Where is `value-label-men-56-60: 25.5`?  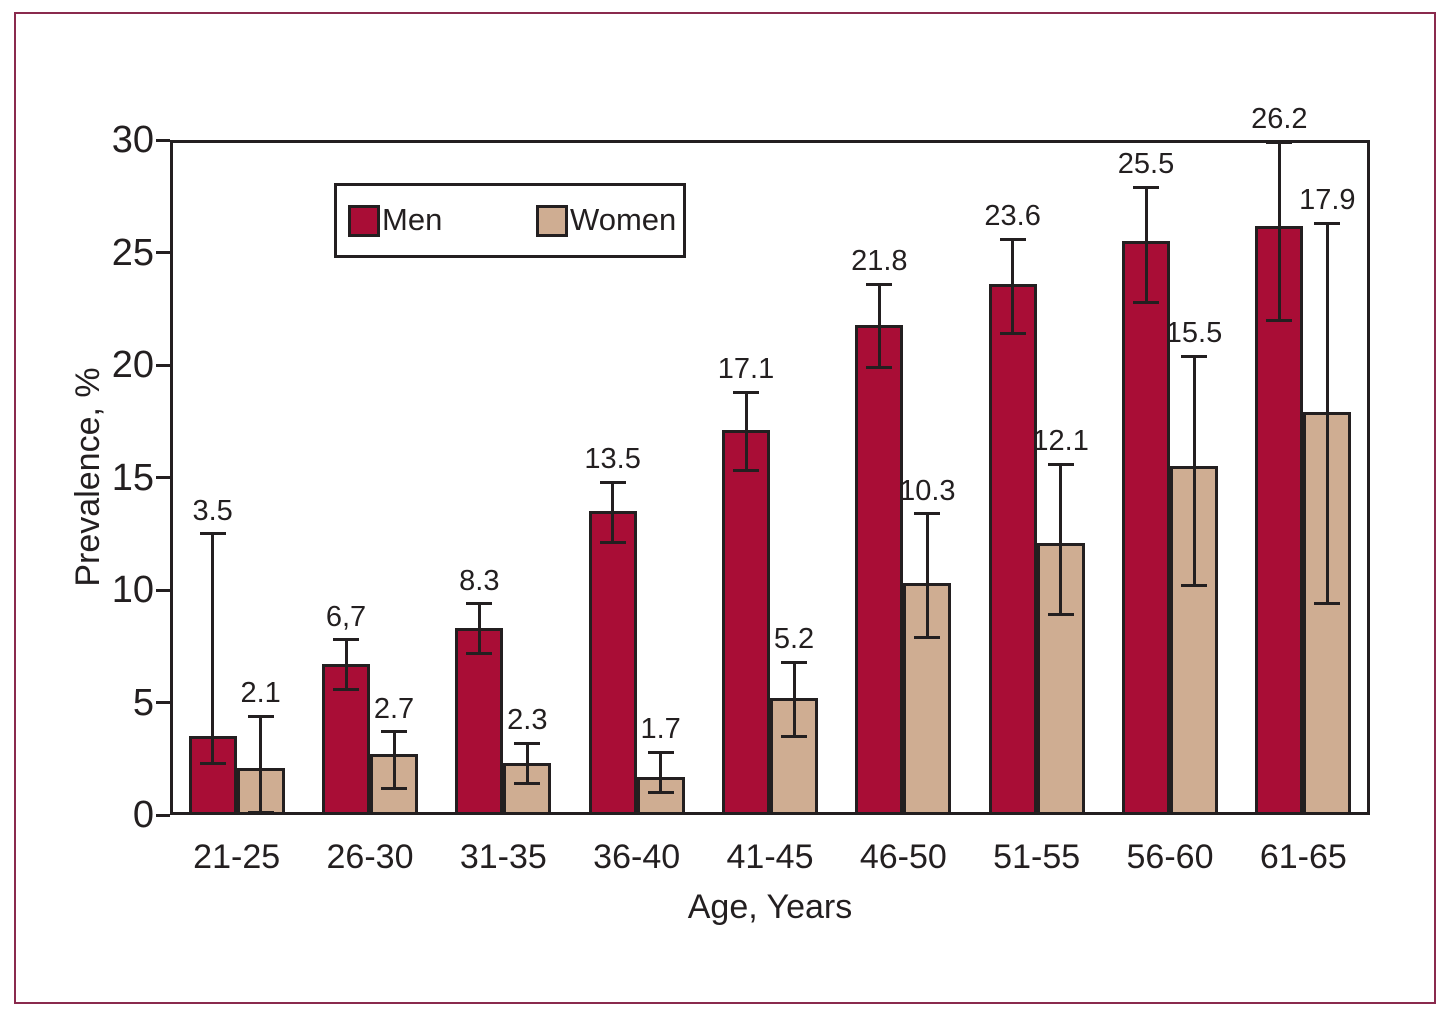 value-label-men-56-60: 25.5 is located at coordinates (1146, 164).